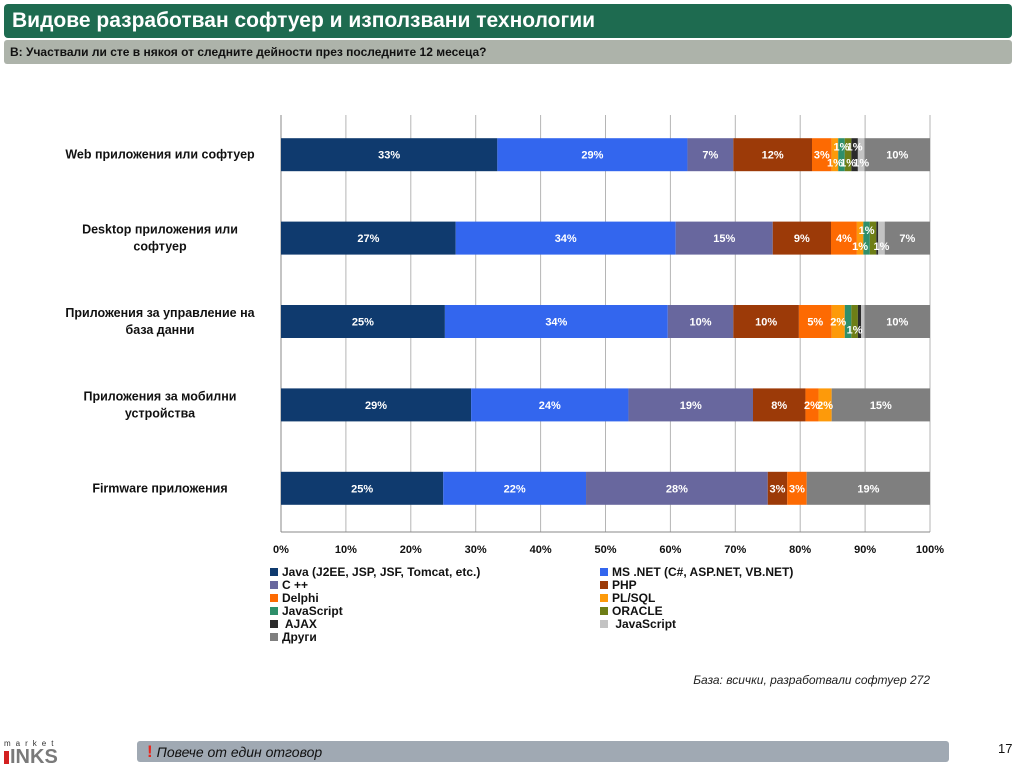  Describe the element at coordinates (773, 156) in the screenshot. I see `data-label: 12%` at that location.